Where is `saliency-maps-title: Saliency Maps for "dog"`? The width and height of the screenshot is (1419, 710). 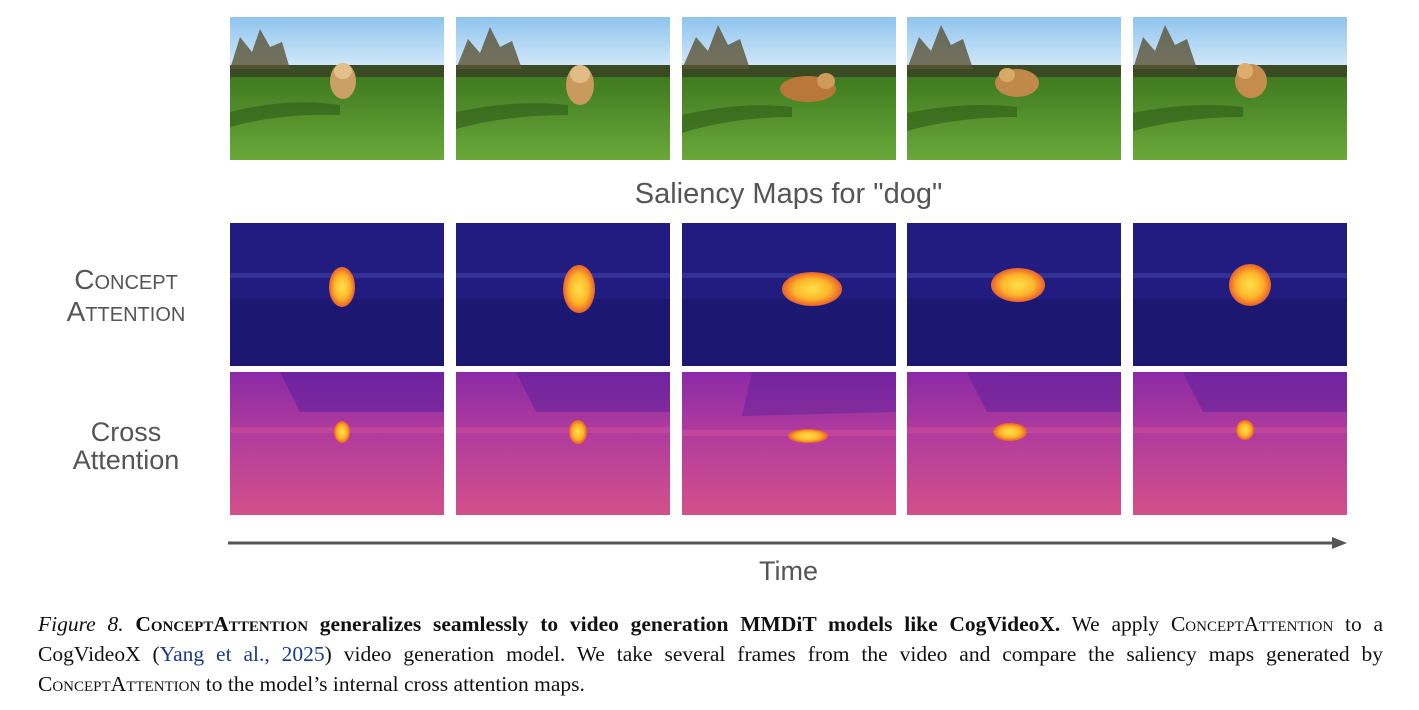
saliency-maps-title: Saliency Maps for "dog" is located at coordinates (788, 194).